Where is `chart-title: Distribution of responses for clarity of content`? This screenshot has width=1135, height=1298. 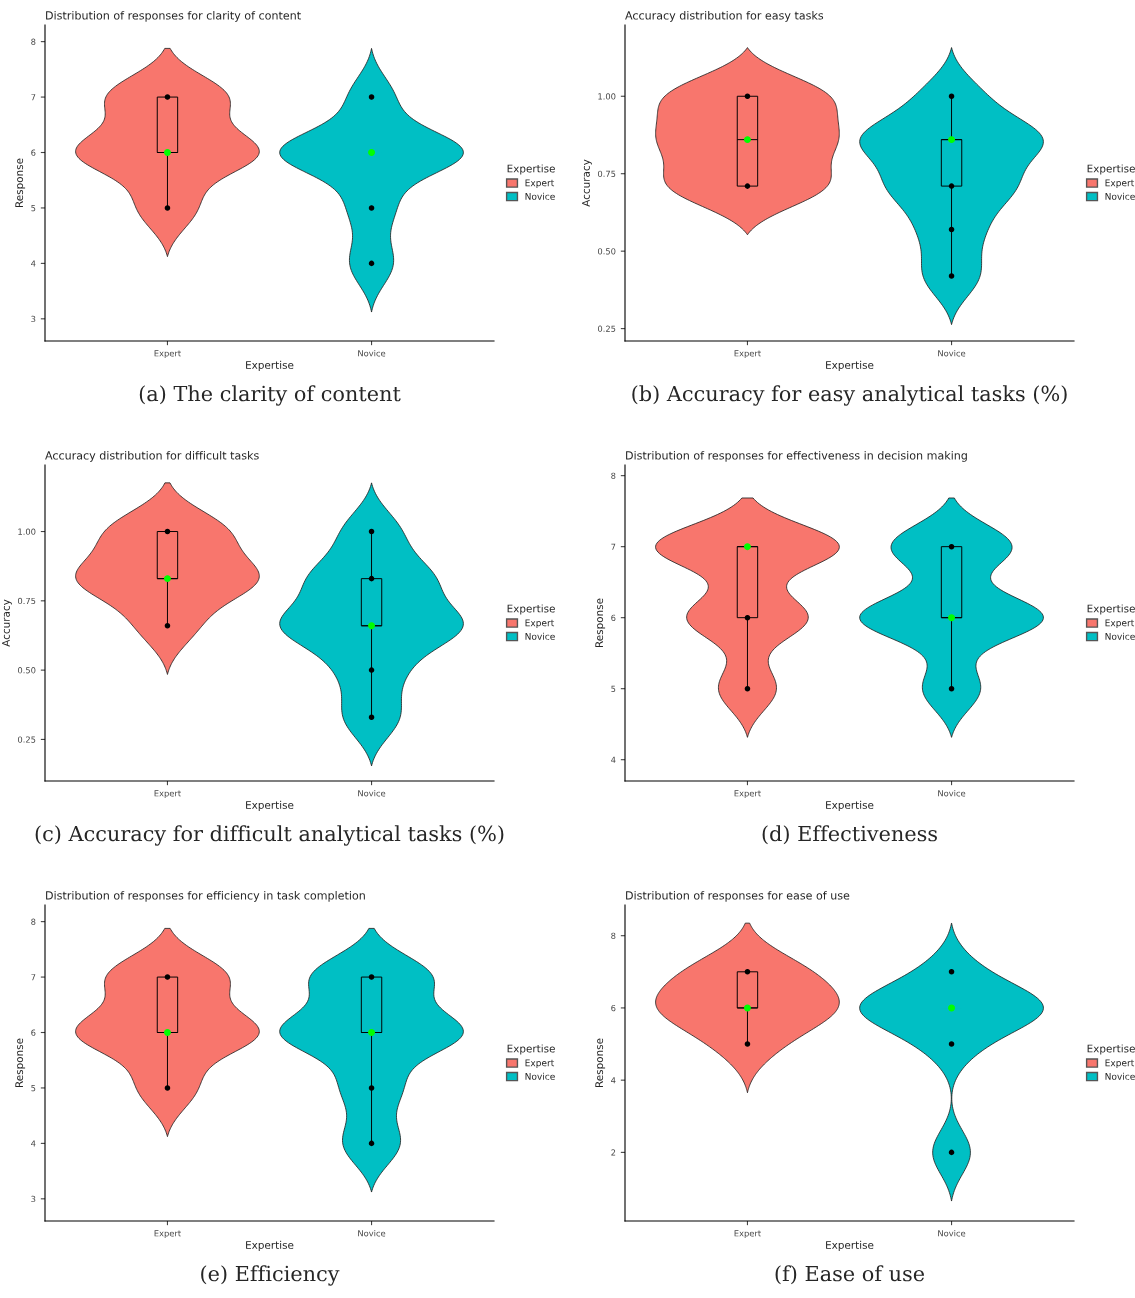 chart-title: Distribution of responses for clarity of content is located at coordinates (173, 16).